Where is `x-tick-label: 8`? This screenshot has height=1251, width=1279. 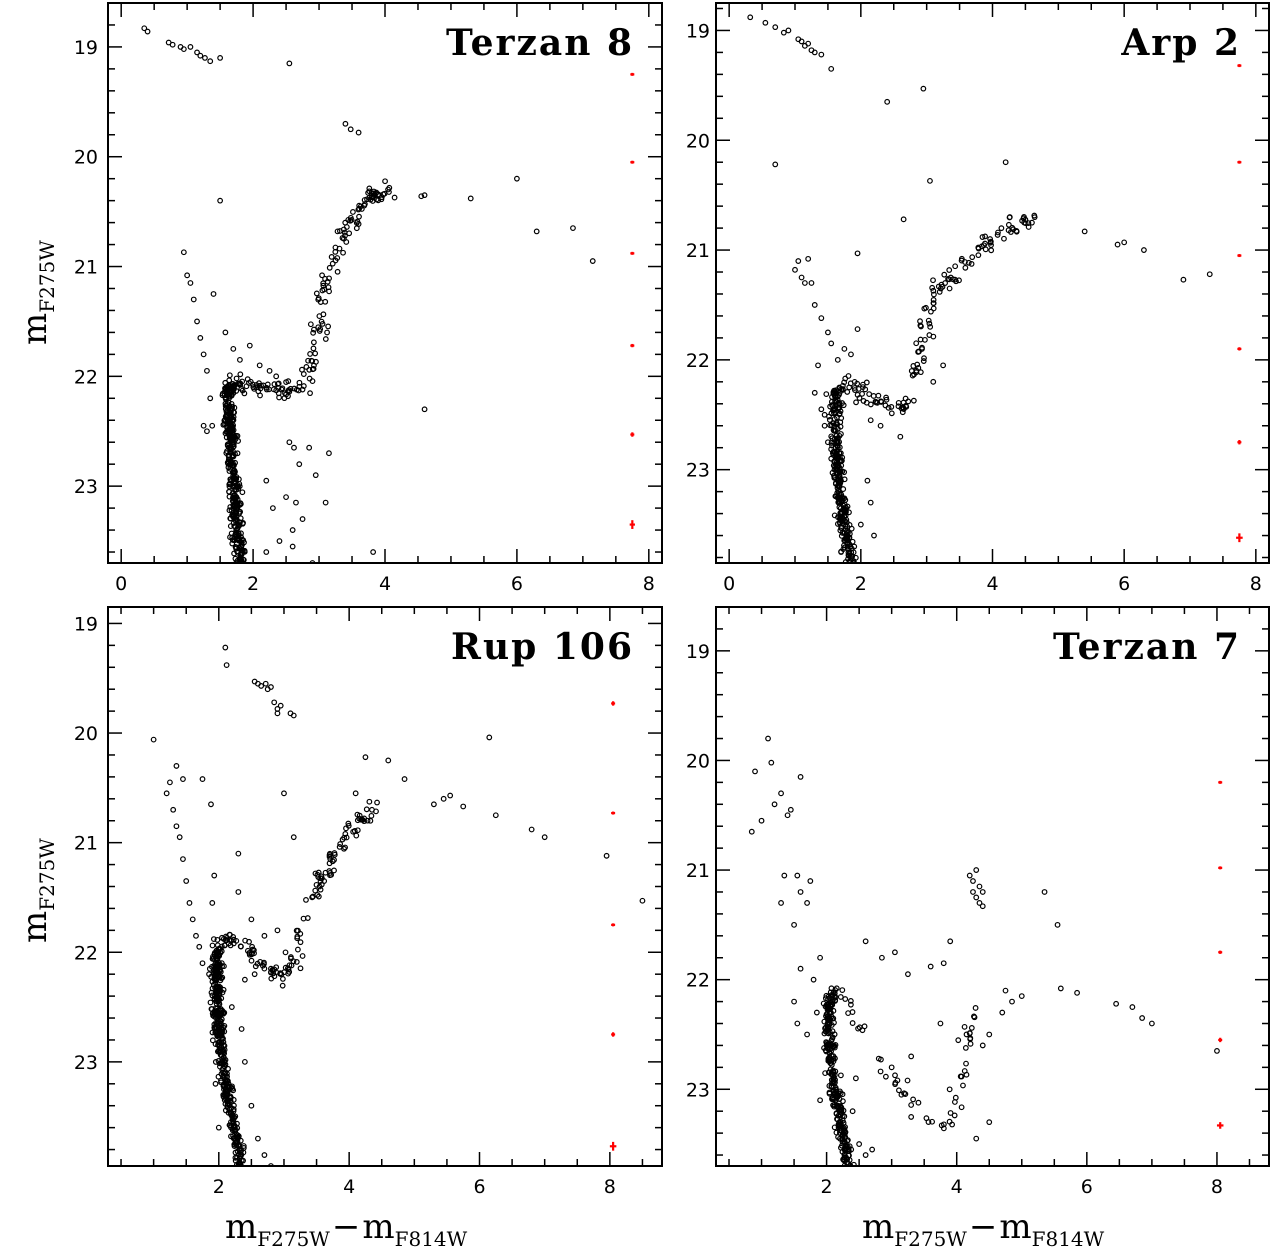
x-tick-label: 8 is located at coordinates (1256, 584).